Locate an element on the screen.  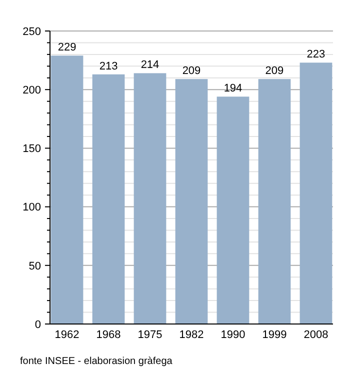
y-tick-label: 250 is located at coordinates (31, 32).